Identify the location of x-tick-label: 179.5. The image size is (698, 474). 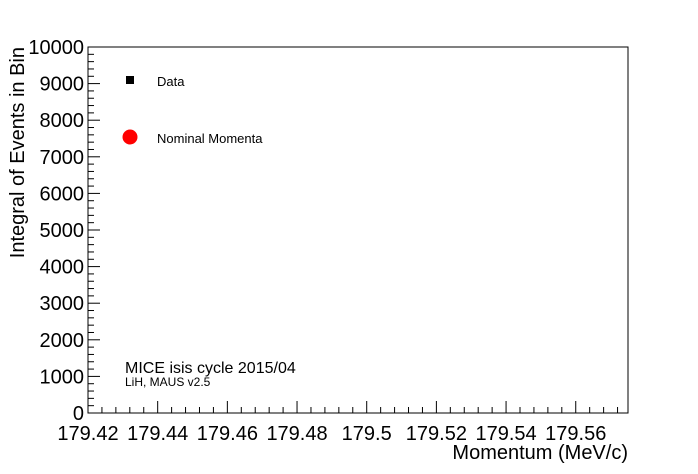
(367, 434).